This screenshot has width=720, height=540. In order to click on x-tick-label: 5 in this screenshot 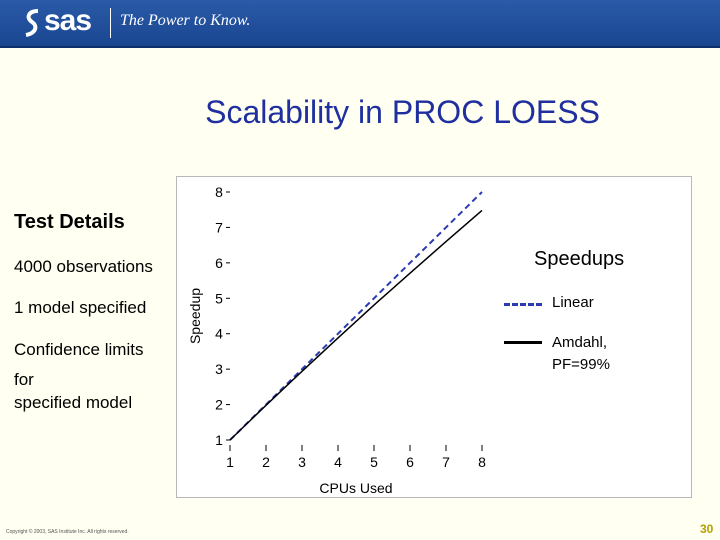, I will do `click(374, 462)`.